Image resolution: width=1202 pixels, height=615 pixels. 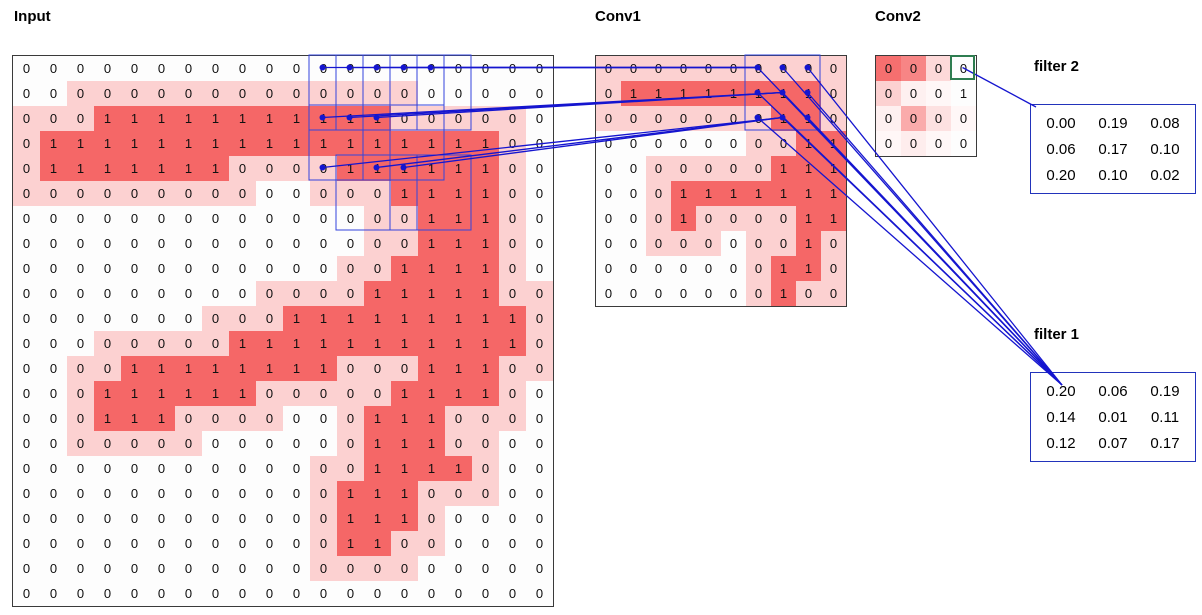 What do you see at coordinates (618, 16) in the screenshot?
I see `conv1-title: Conv1` at bounding box center [618, 16].